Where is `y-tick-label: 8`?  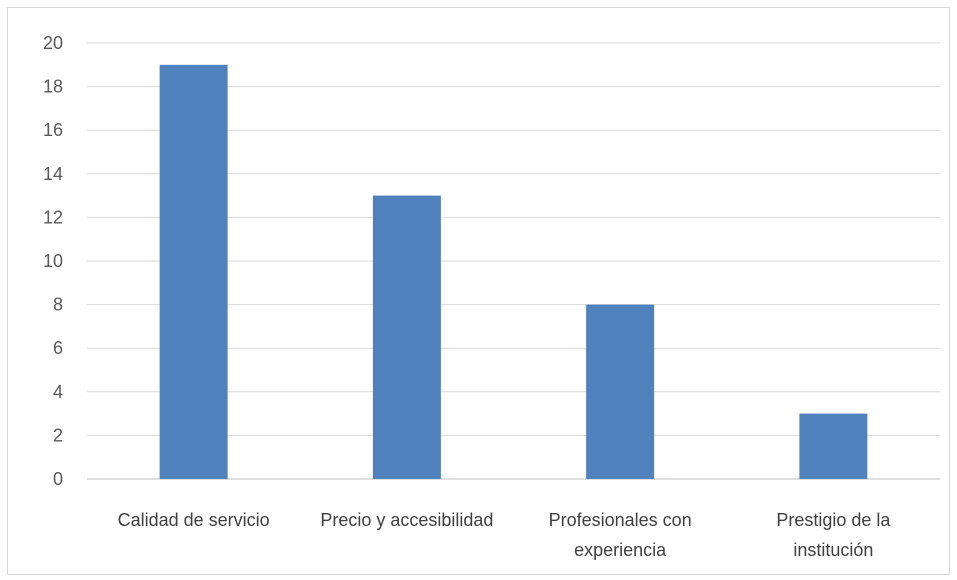 y-tick-label: 8 is located at coordinates (58, 305).